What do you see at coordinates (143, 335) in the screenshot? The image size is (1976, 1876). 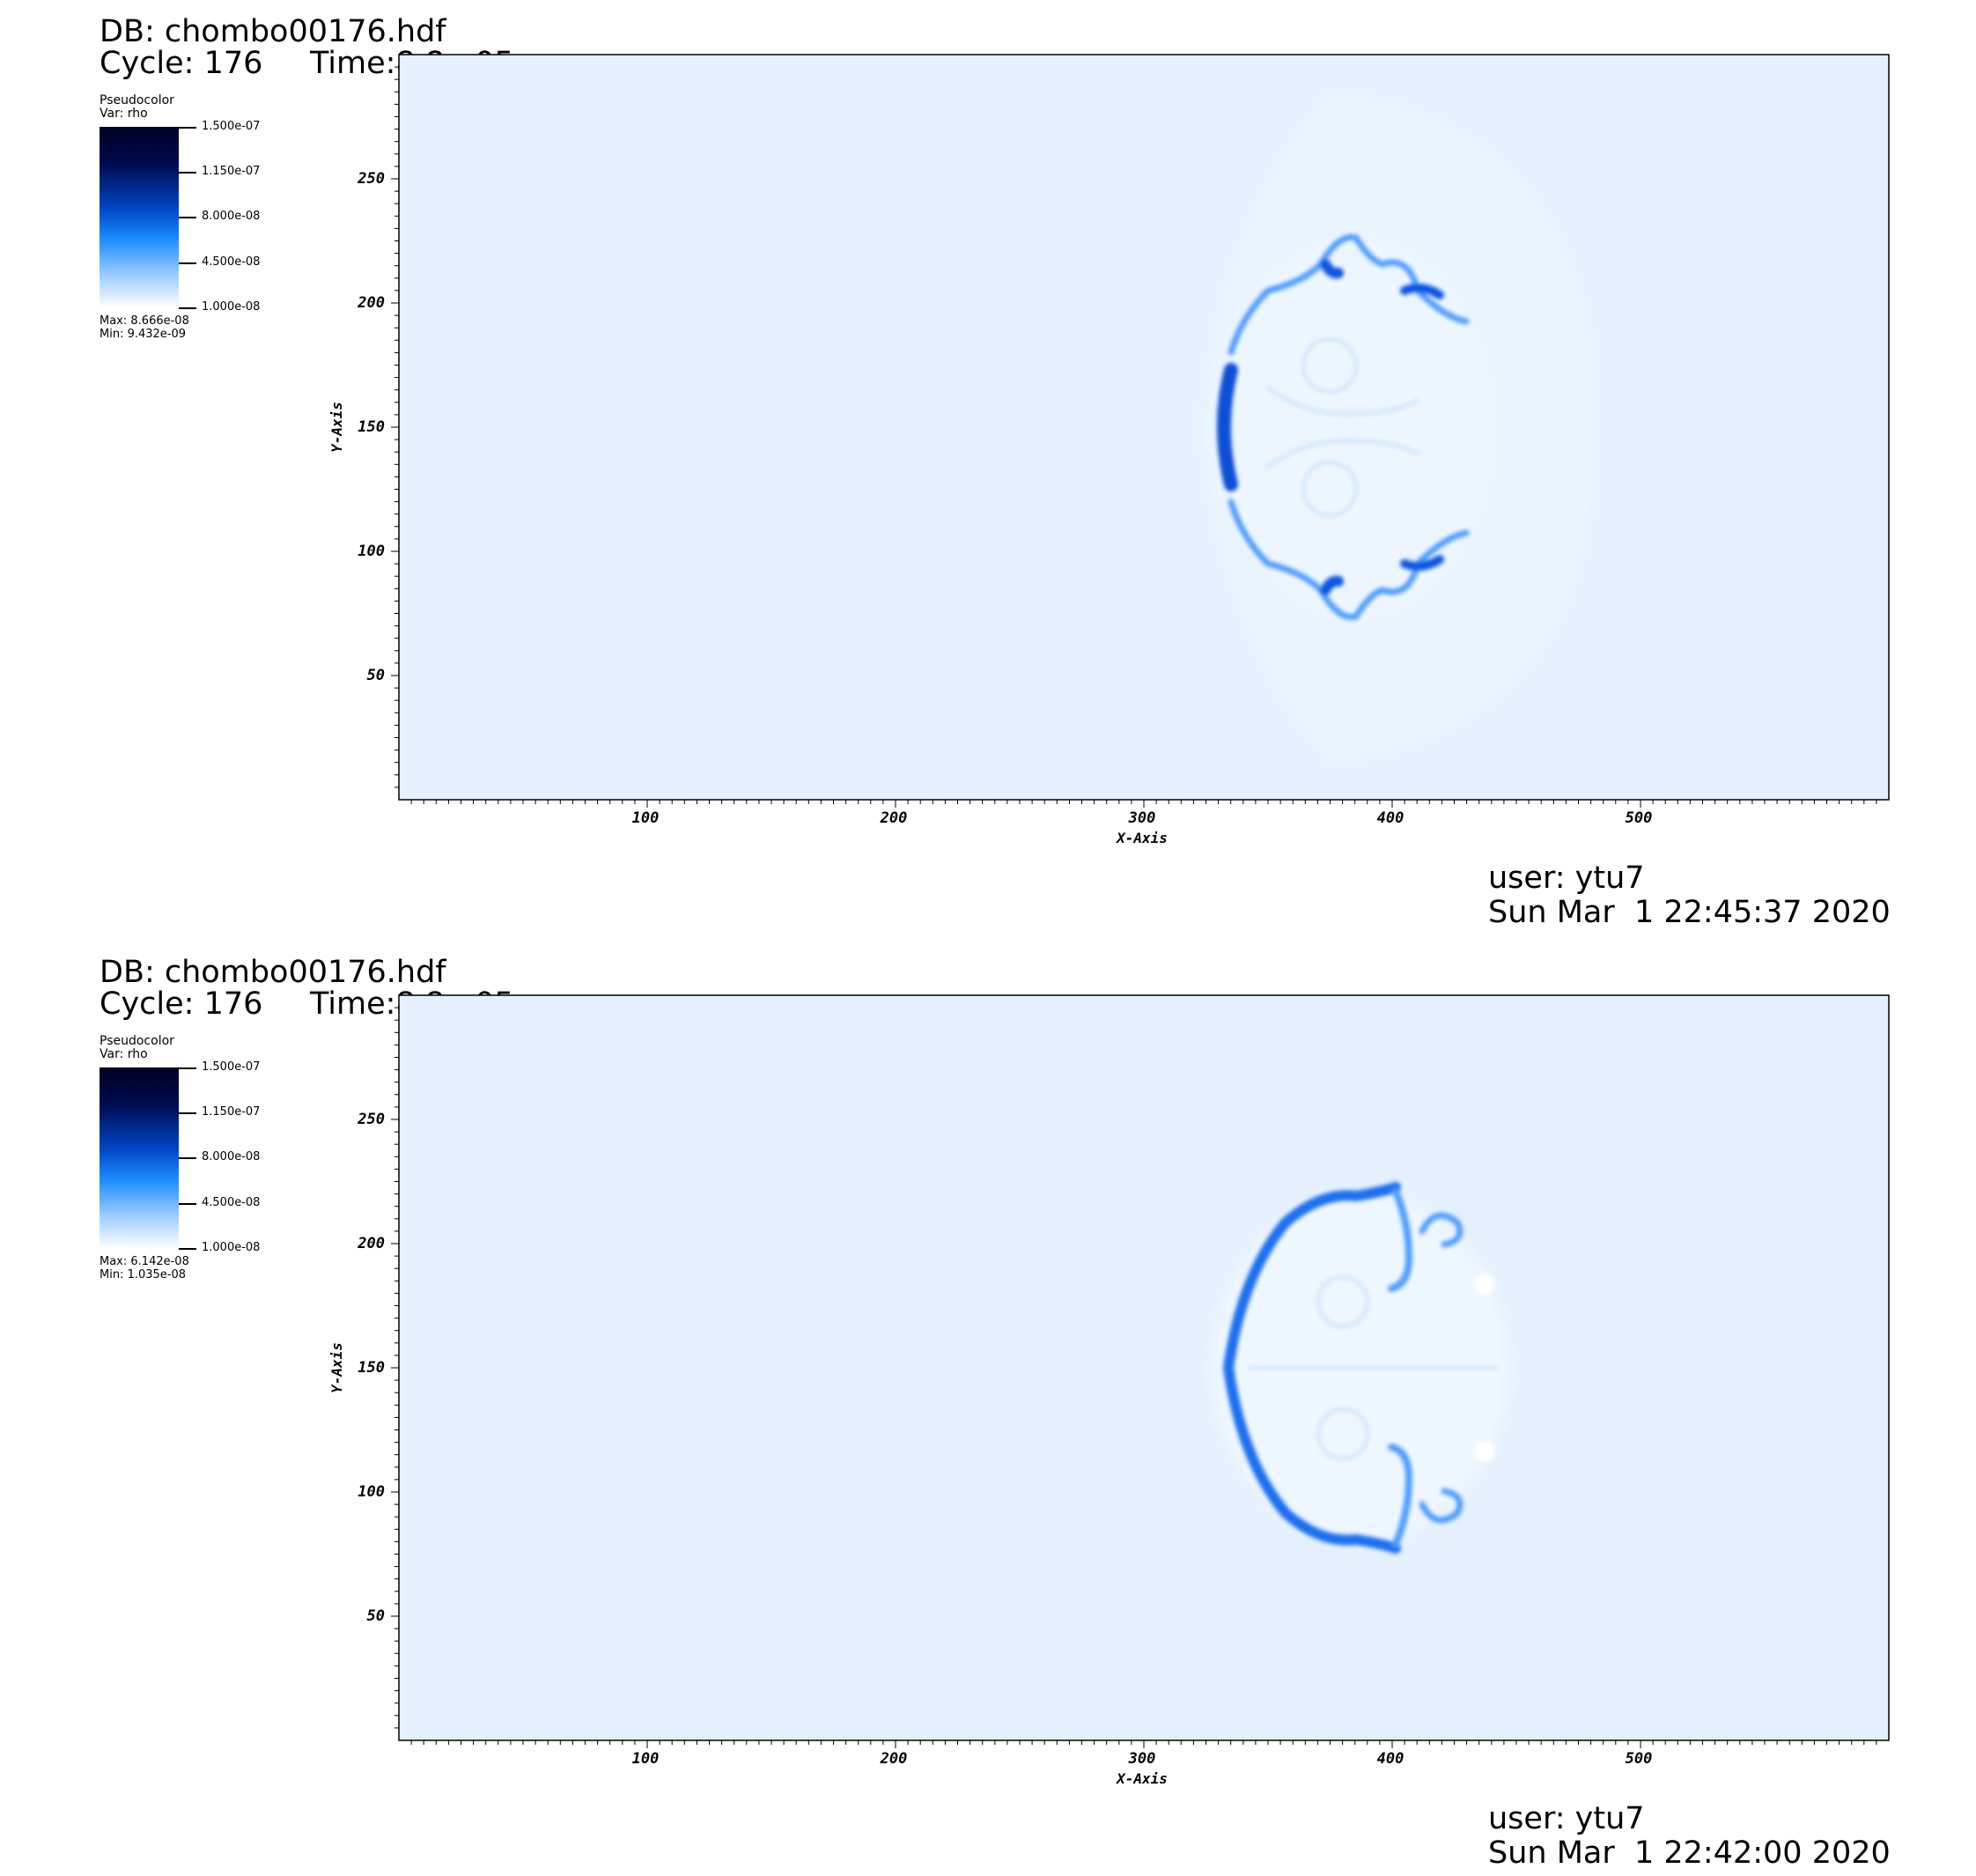 I see `data-min: Min: 9.432e-09` at bounding box center [143, 335].